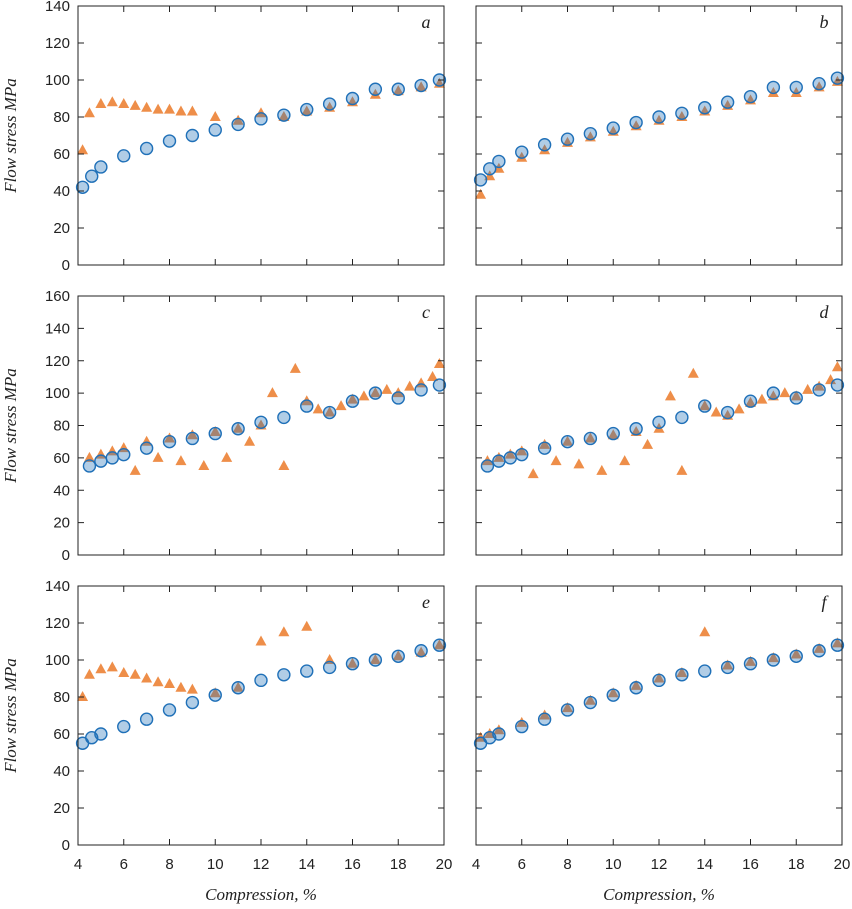 This screenshot has height=909, width=852. Describe the element at coordinates (61, 191) in the screenshot. I see `y-tick-label-a-2: 40` at that location.